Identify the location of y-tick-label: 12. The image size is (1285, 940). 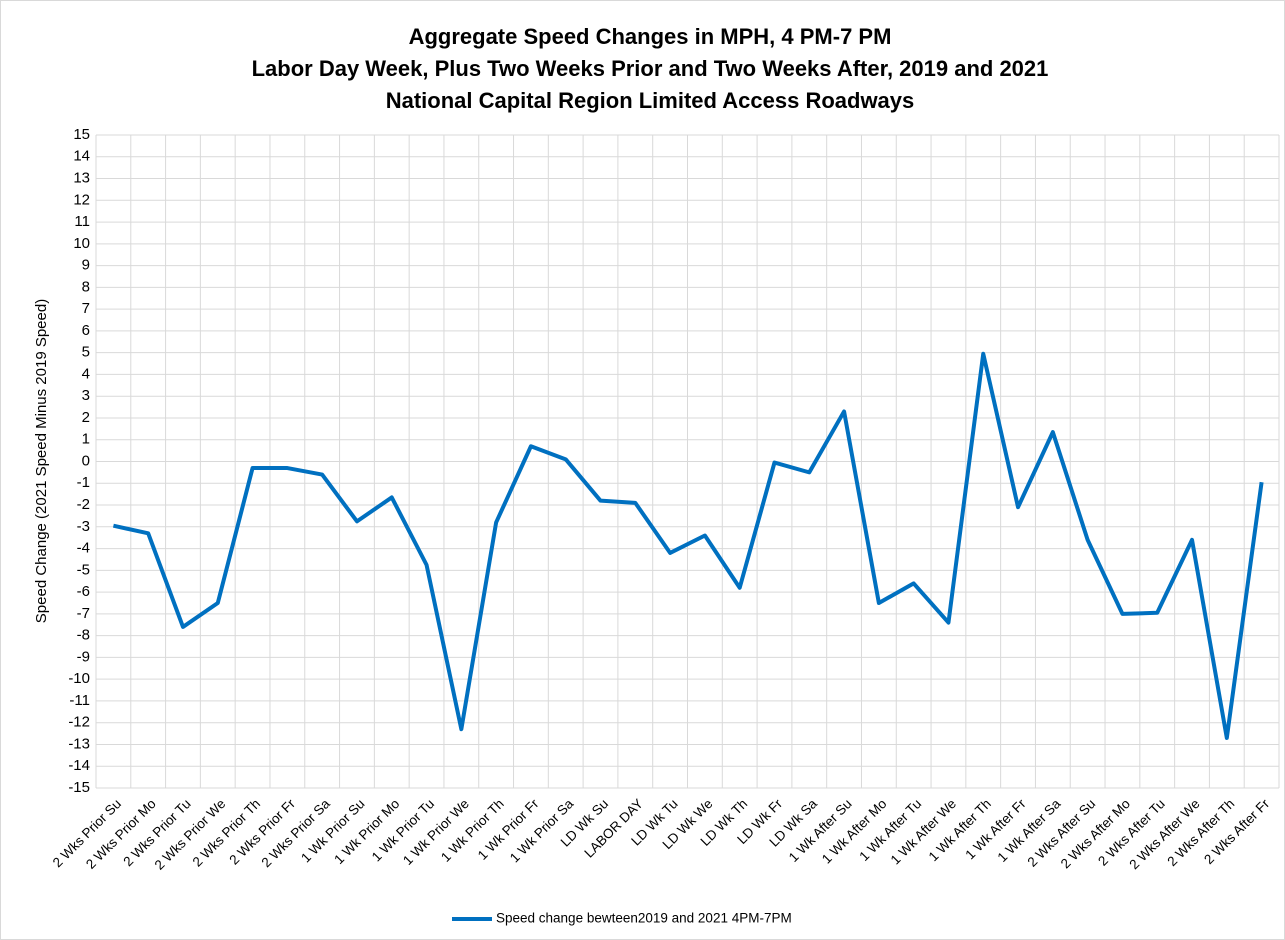
(81, 199).